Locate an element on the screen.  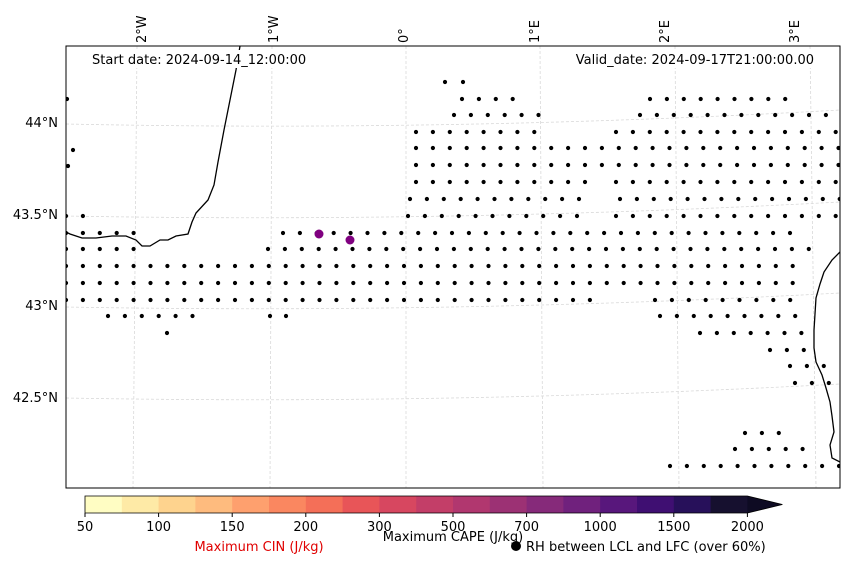
rh-legend-marker is located at coordinates (516, 546).